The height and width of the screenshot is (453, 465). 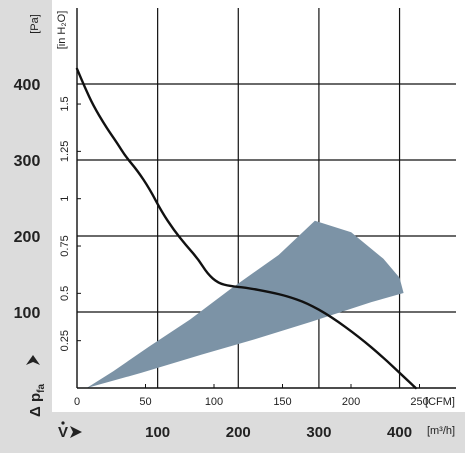 What do you see at coordinates (441, 431) in the screenshot?
I see `x-m3h-unit: [m³/h]` at bounding box center [441, 431].